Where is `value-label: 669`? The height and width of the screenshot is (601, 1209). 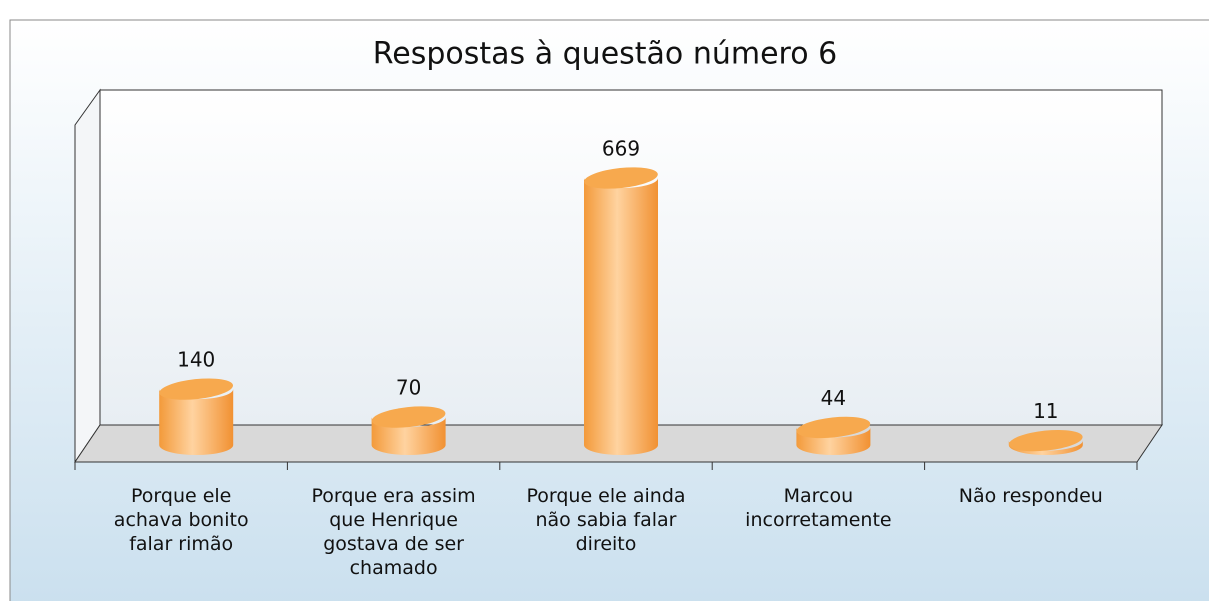
value-label: 669 is located at coordinates (621, 149).